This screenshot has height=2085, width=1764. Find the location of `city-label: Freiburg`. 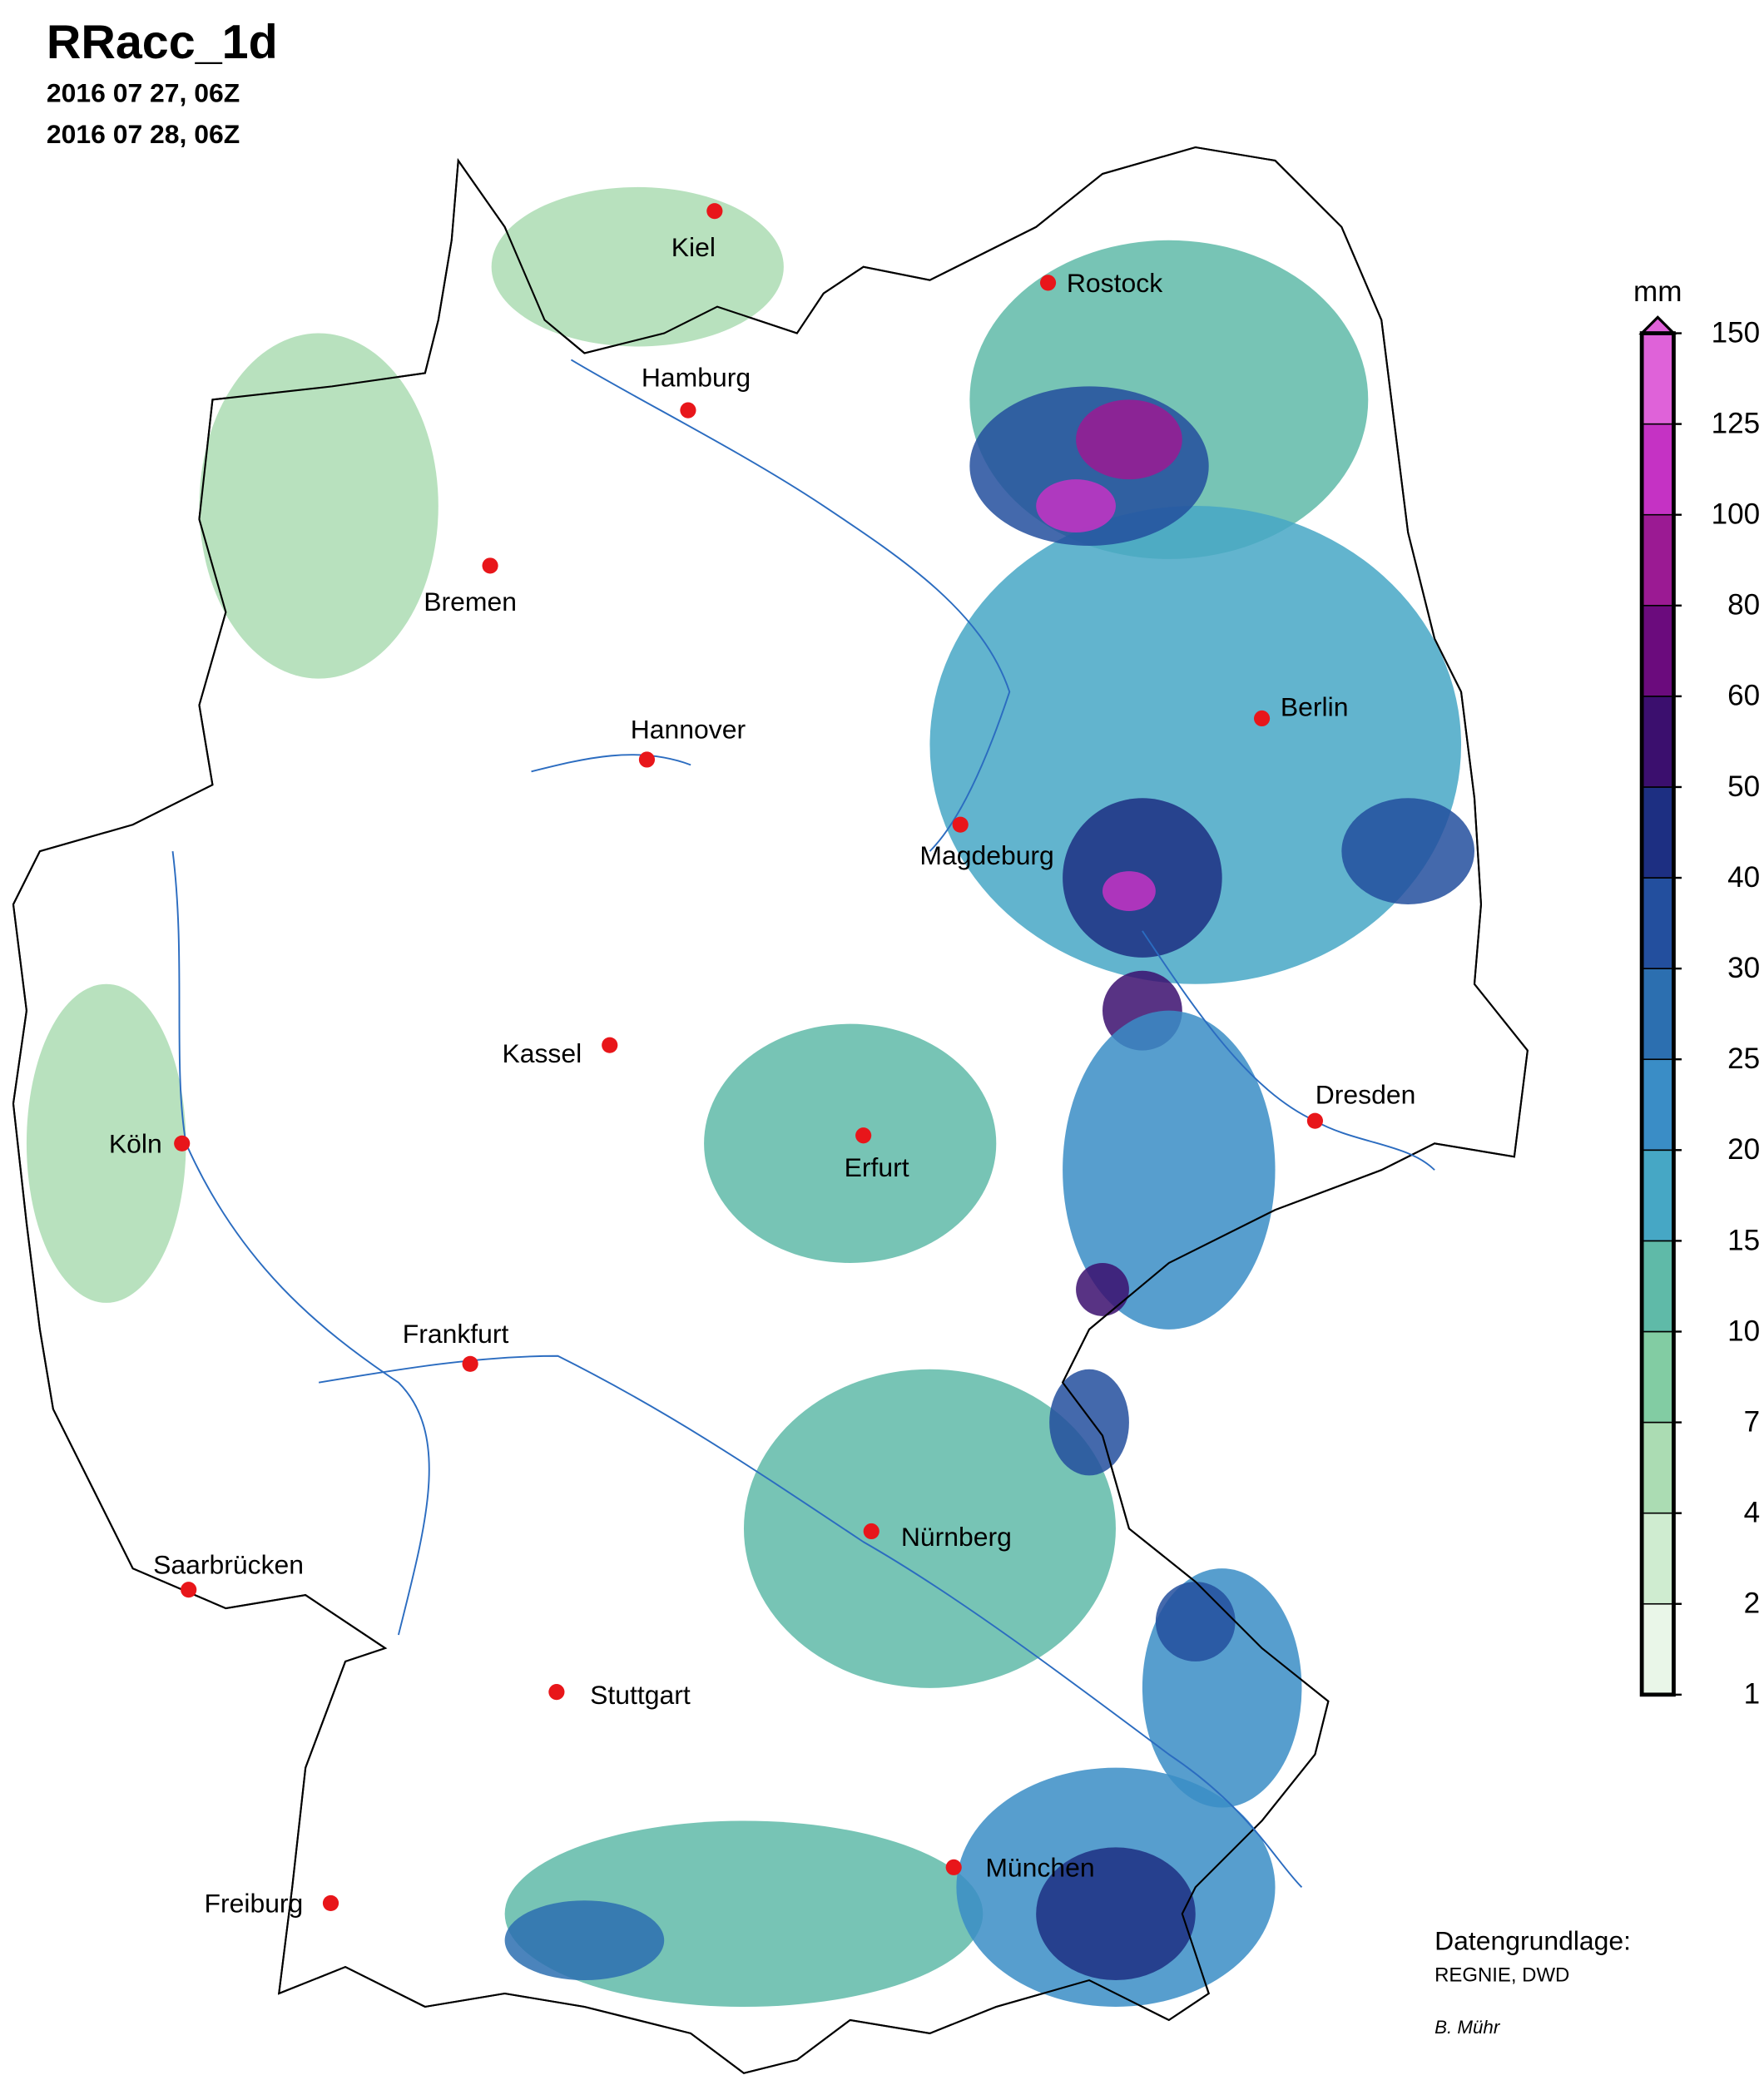

city-label: Freiburg is located at coordinates (255, 1904).